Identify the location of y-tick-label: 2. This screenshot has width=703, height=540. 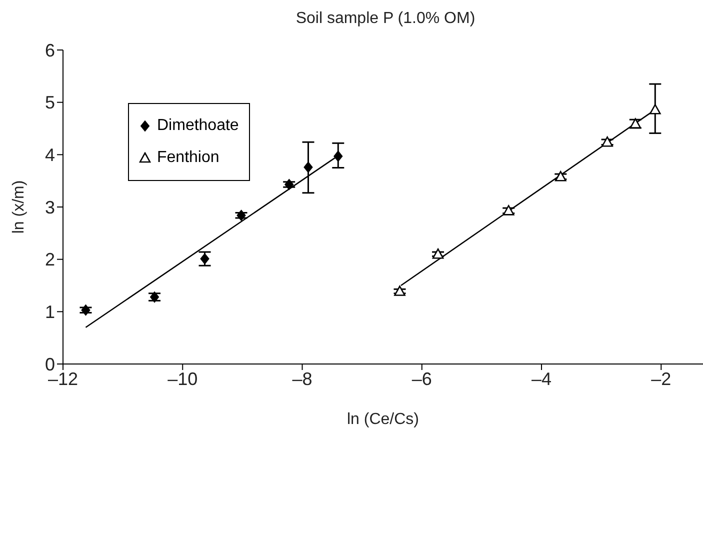
(49, 260).